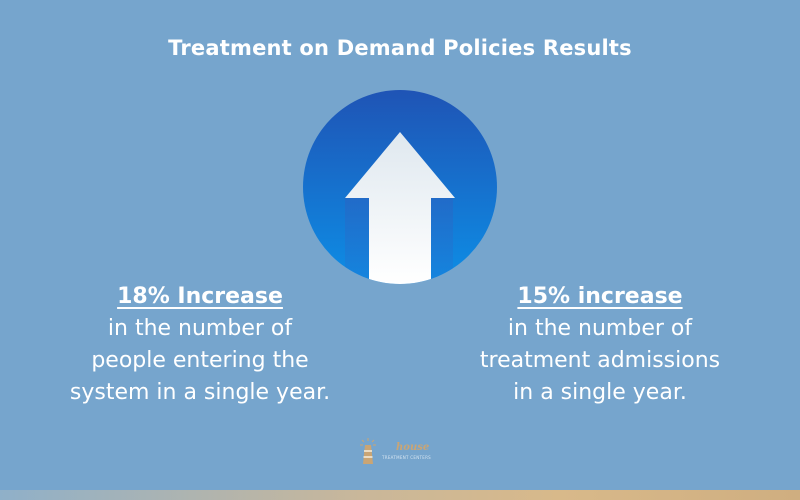 Image resolution: width=800 pixels, height=500 pixels. Describe the element at coordinates (407, 457) in the screenshot. I see `logo-tagline: TREATMENT CENTERS` at that location.